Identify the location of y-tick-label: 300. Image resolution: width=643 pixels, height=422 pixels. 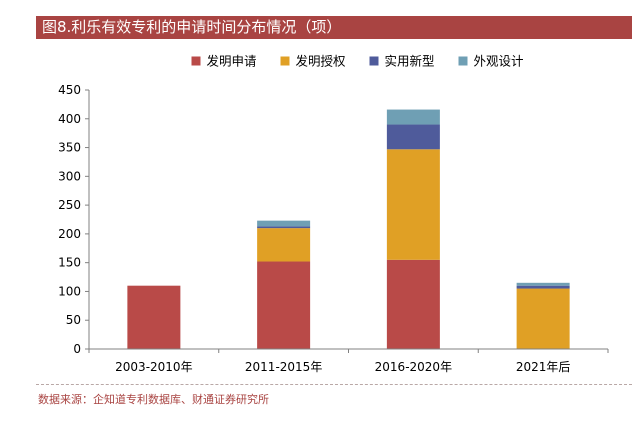
(69, 176).